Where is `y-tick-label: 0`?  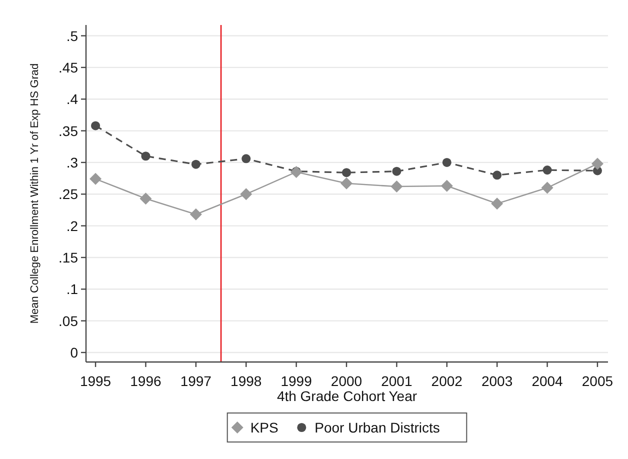
y-tick-label: 0 is located at coordinates (74, 352).